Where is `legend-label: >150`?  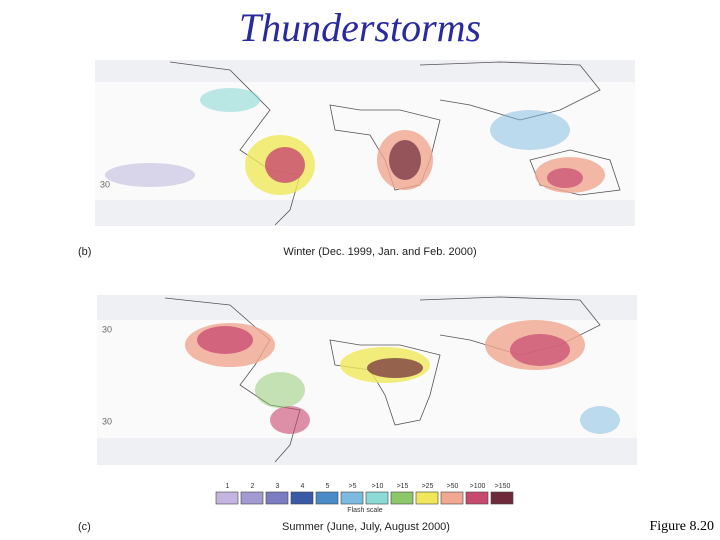
legend-label: >150 is located at coordinates (503, 486).